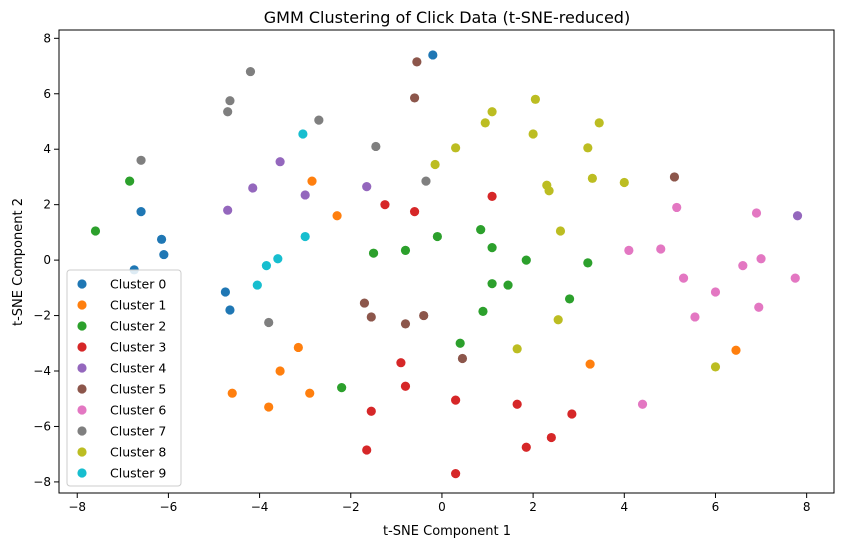 The width and height of the screenshot is (844, 551). I want to click on x-tick-label: −8, so click(77, 507).